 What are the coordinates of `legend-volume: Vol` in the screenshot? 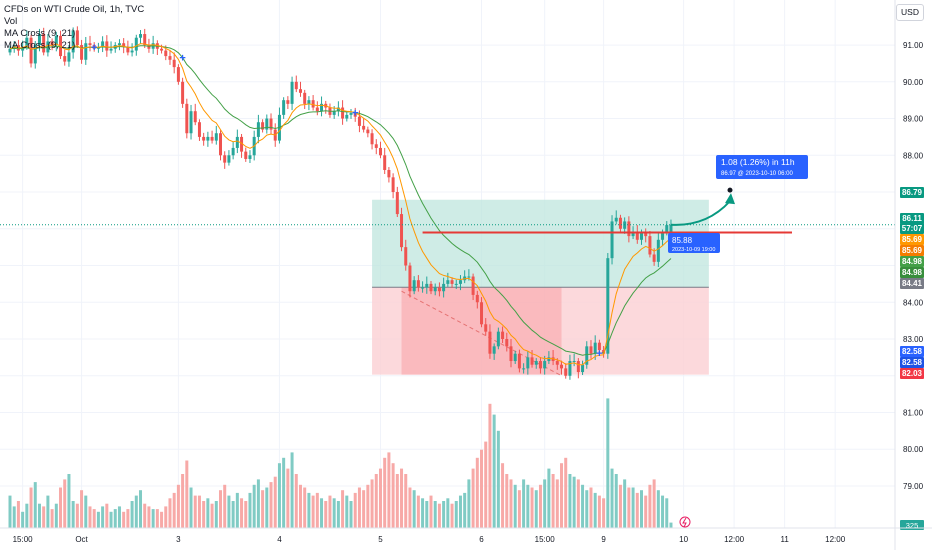 It's located at (11, 21).